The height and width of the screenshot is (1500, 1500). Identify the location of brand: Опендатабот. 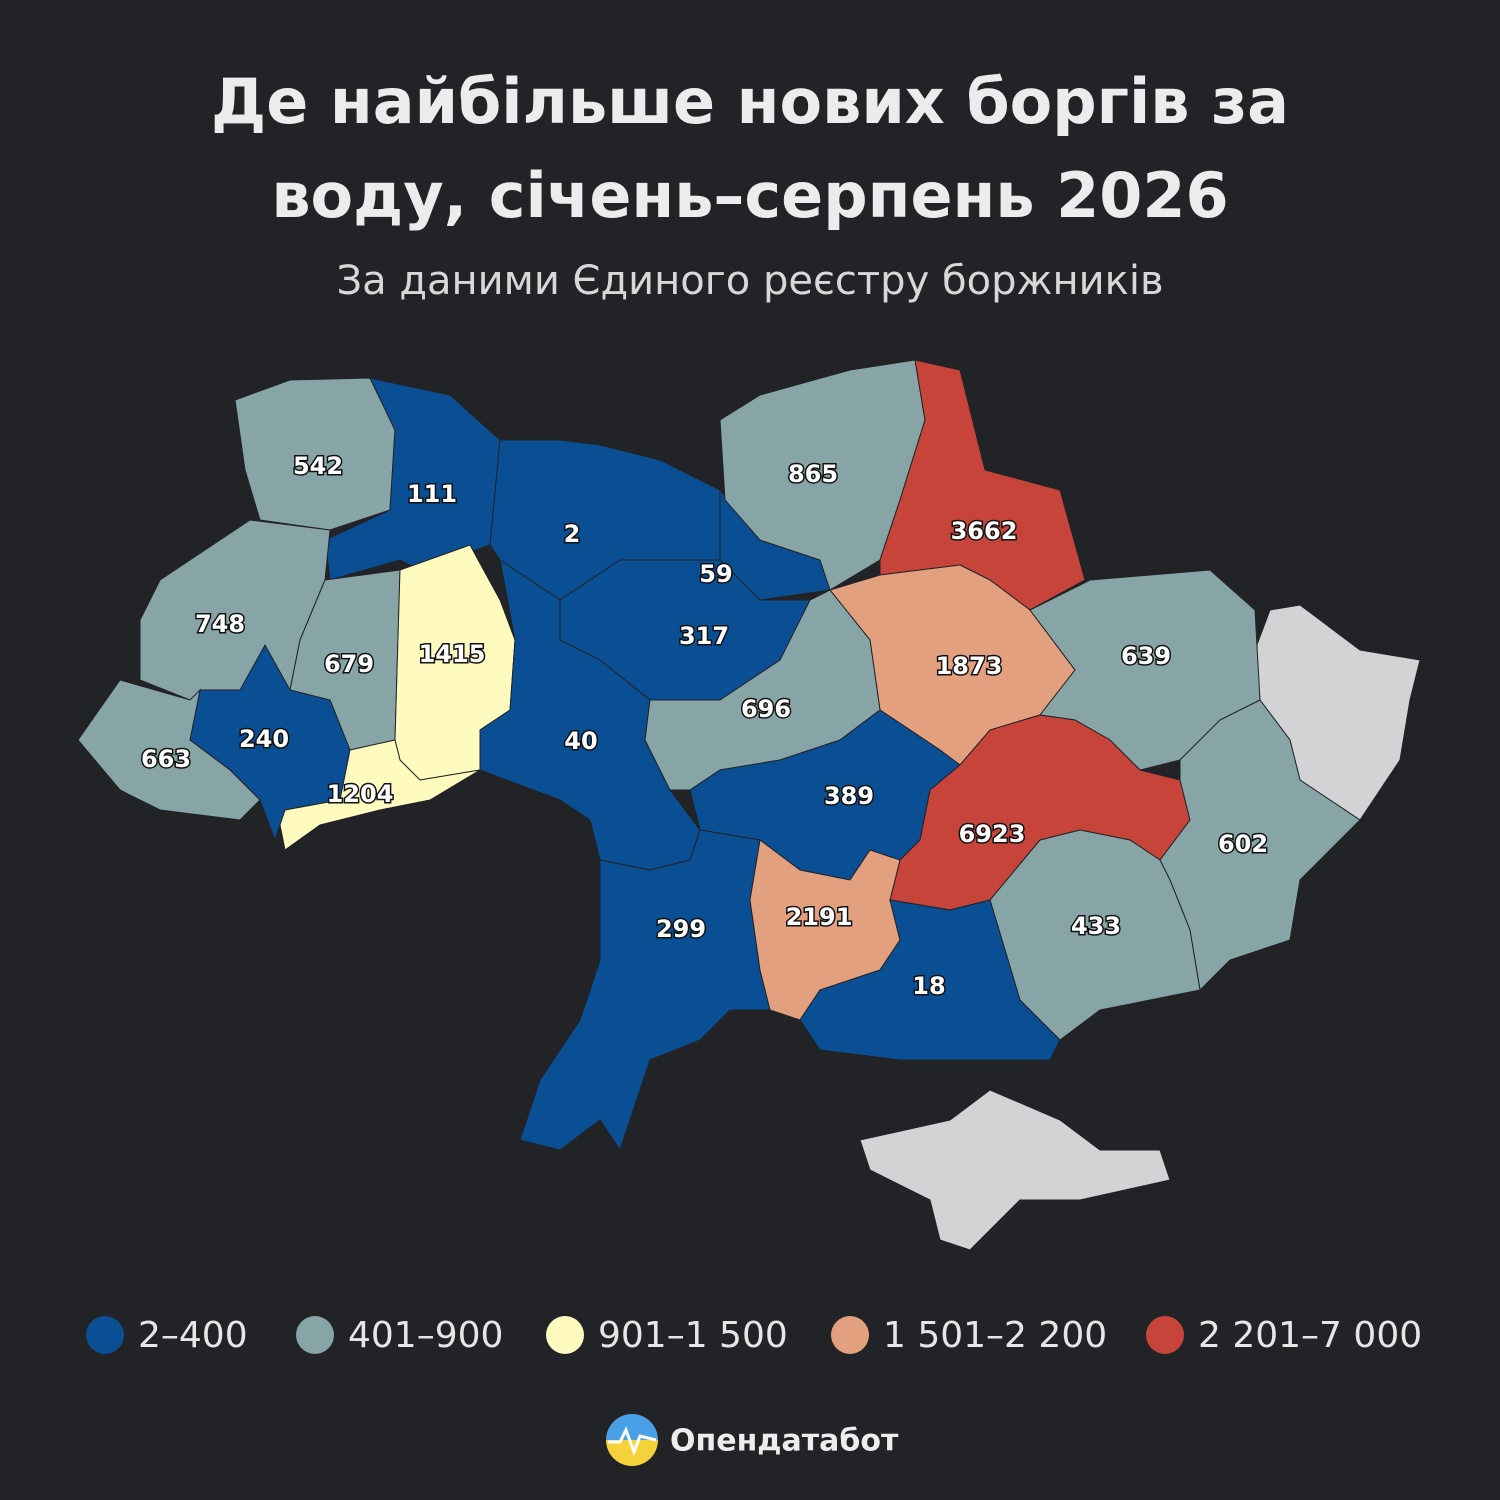
(784, 1441).